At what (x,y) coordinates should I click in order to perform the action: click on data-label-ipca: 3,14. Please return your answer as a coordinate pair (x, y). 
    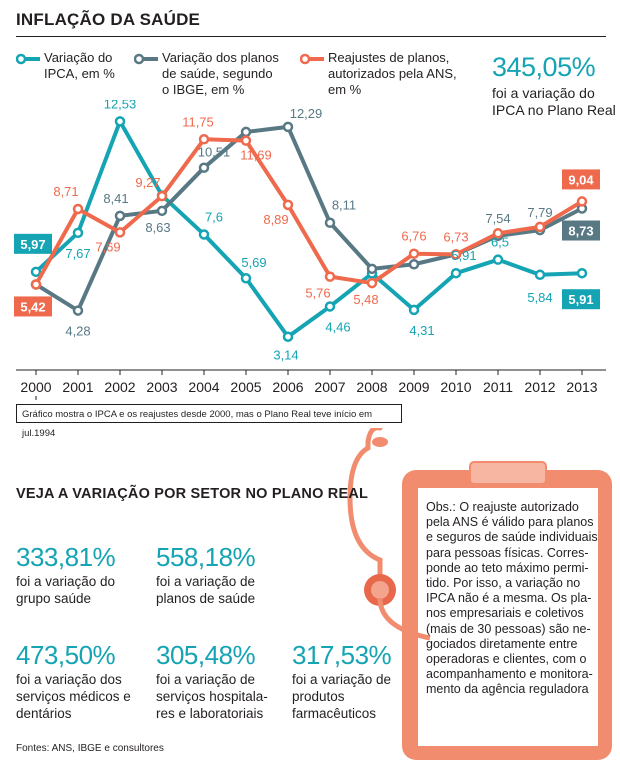
    Looking at the image, I should click on (285, 355).